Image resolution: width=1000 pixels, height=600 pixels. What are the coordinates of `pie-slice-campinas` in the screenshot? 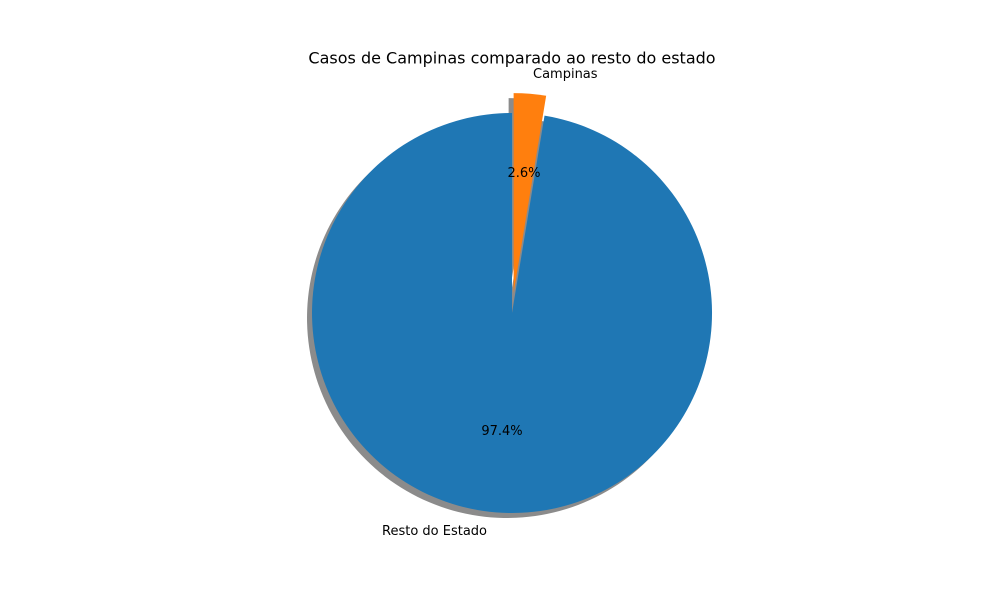 It's located at (530, 193).